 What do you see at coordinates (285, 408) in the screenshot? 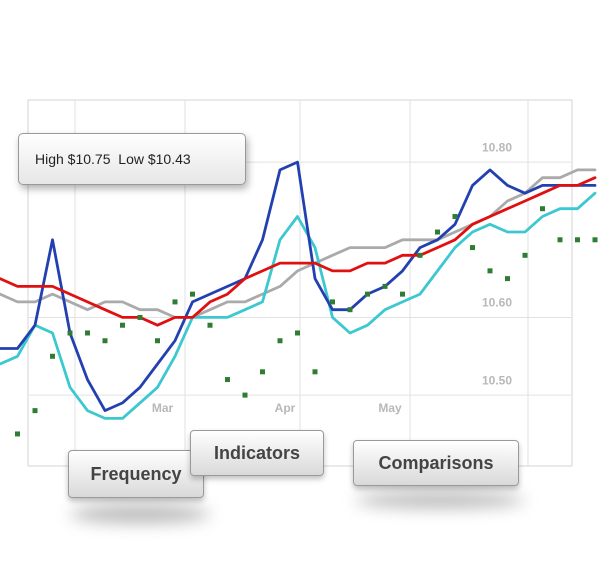
I see `x-tick-label: Apr` at bounding box center [285, 408].